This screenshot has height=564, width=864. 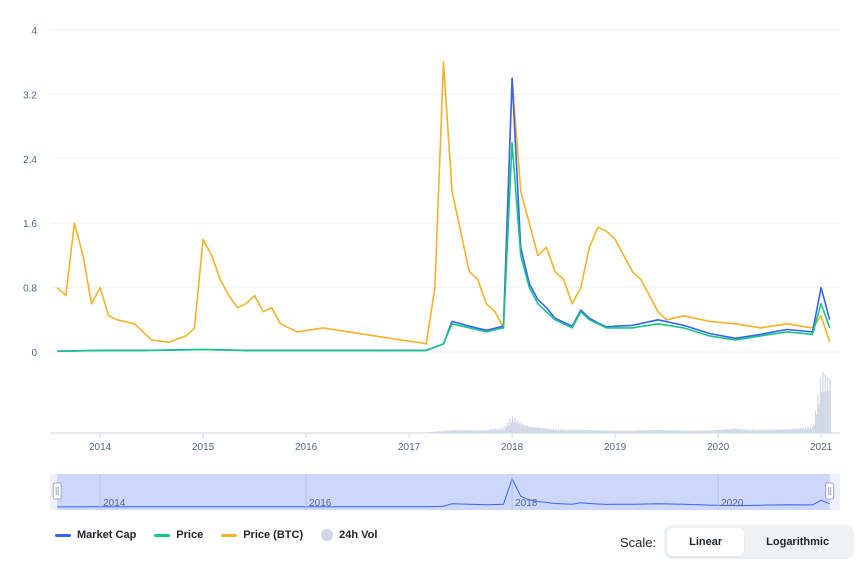 What do you see at coordinates (320, 503) in the screenshot?
I see `navigator-tick-label: 2016` at bounding box center [320, 503].